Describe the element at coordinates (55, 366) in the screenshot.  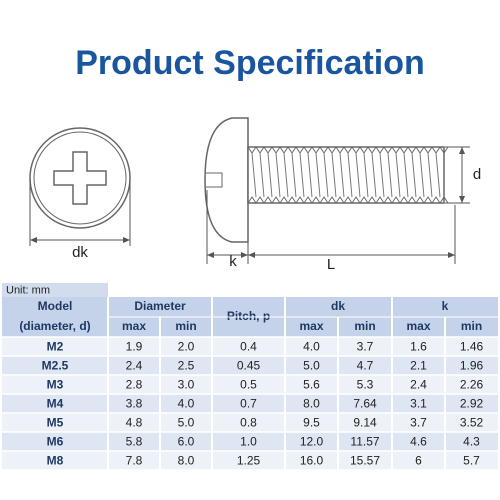
I see `table-cell: M2.5` at that location.